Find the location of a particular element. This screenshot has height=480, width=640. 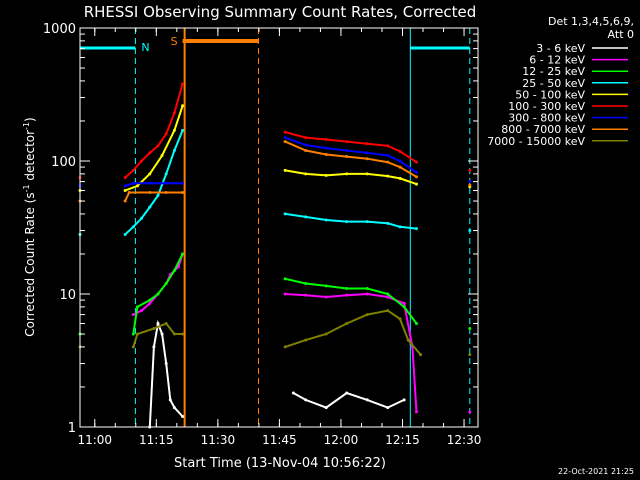

y-axis-label-sup-1: -1 is located at coordinates (26, 188).